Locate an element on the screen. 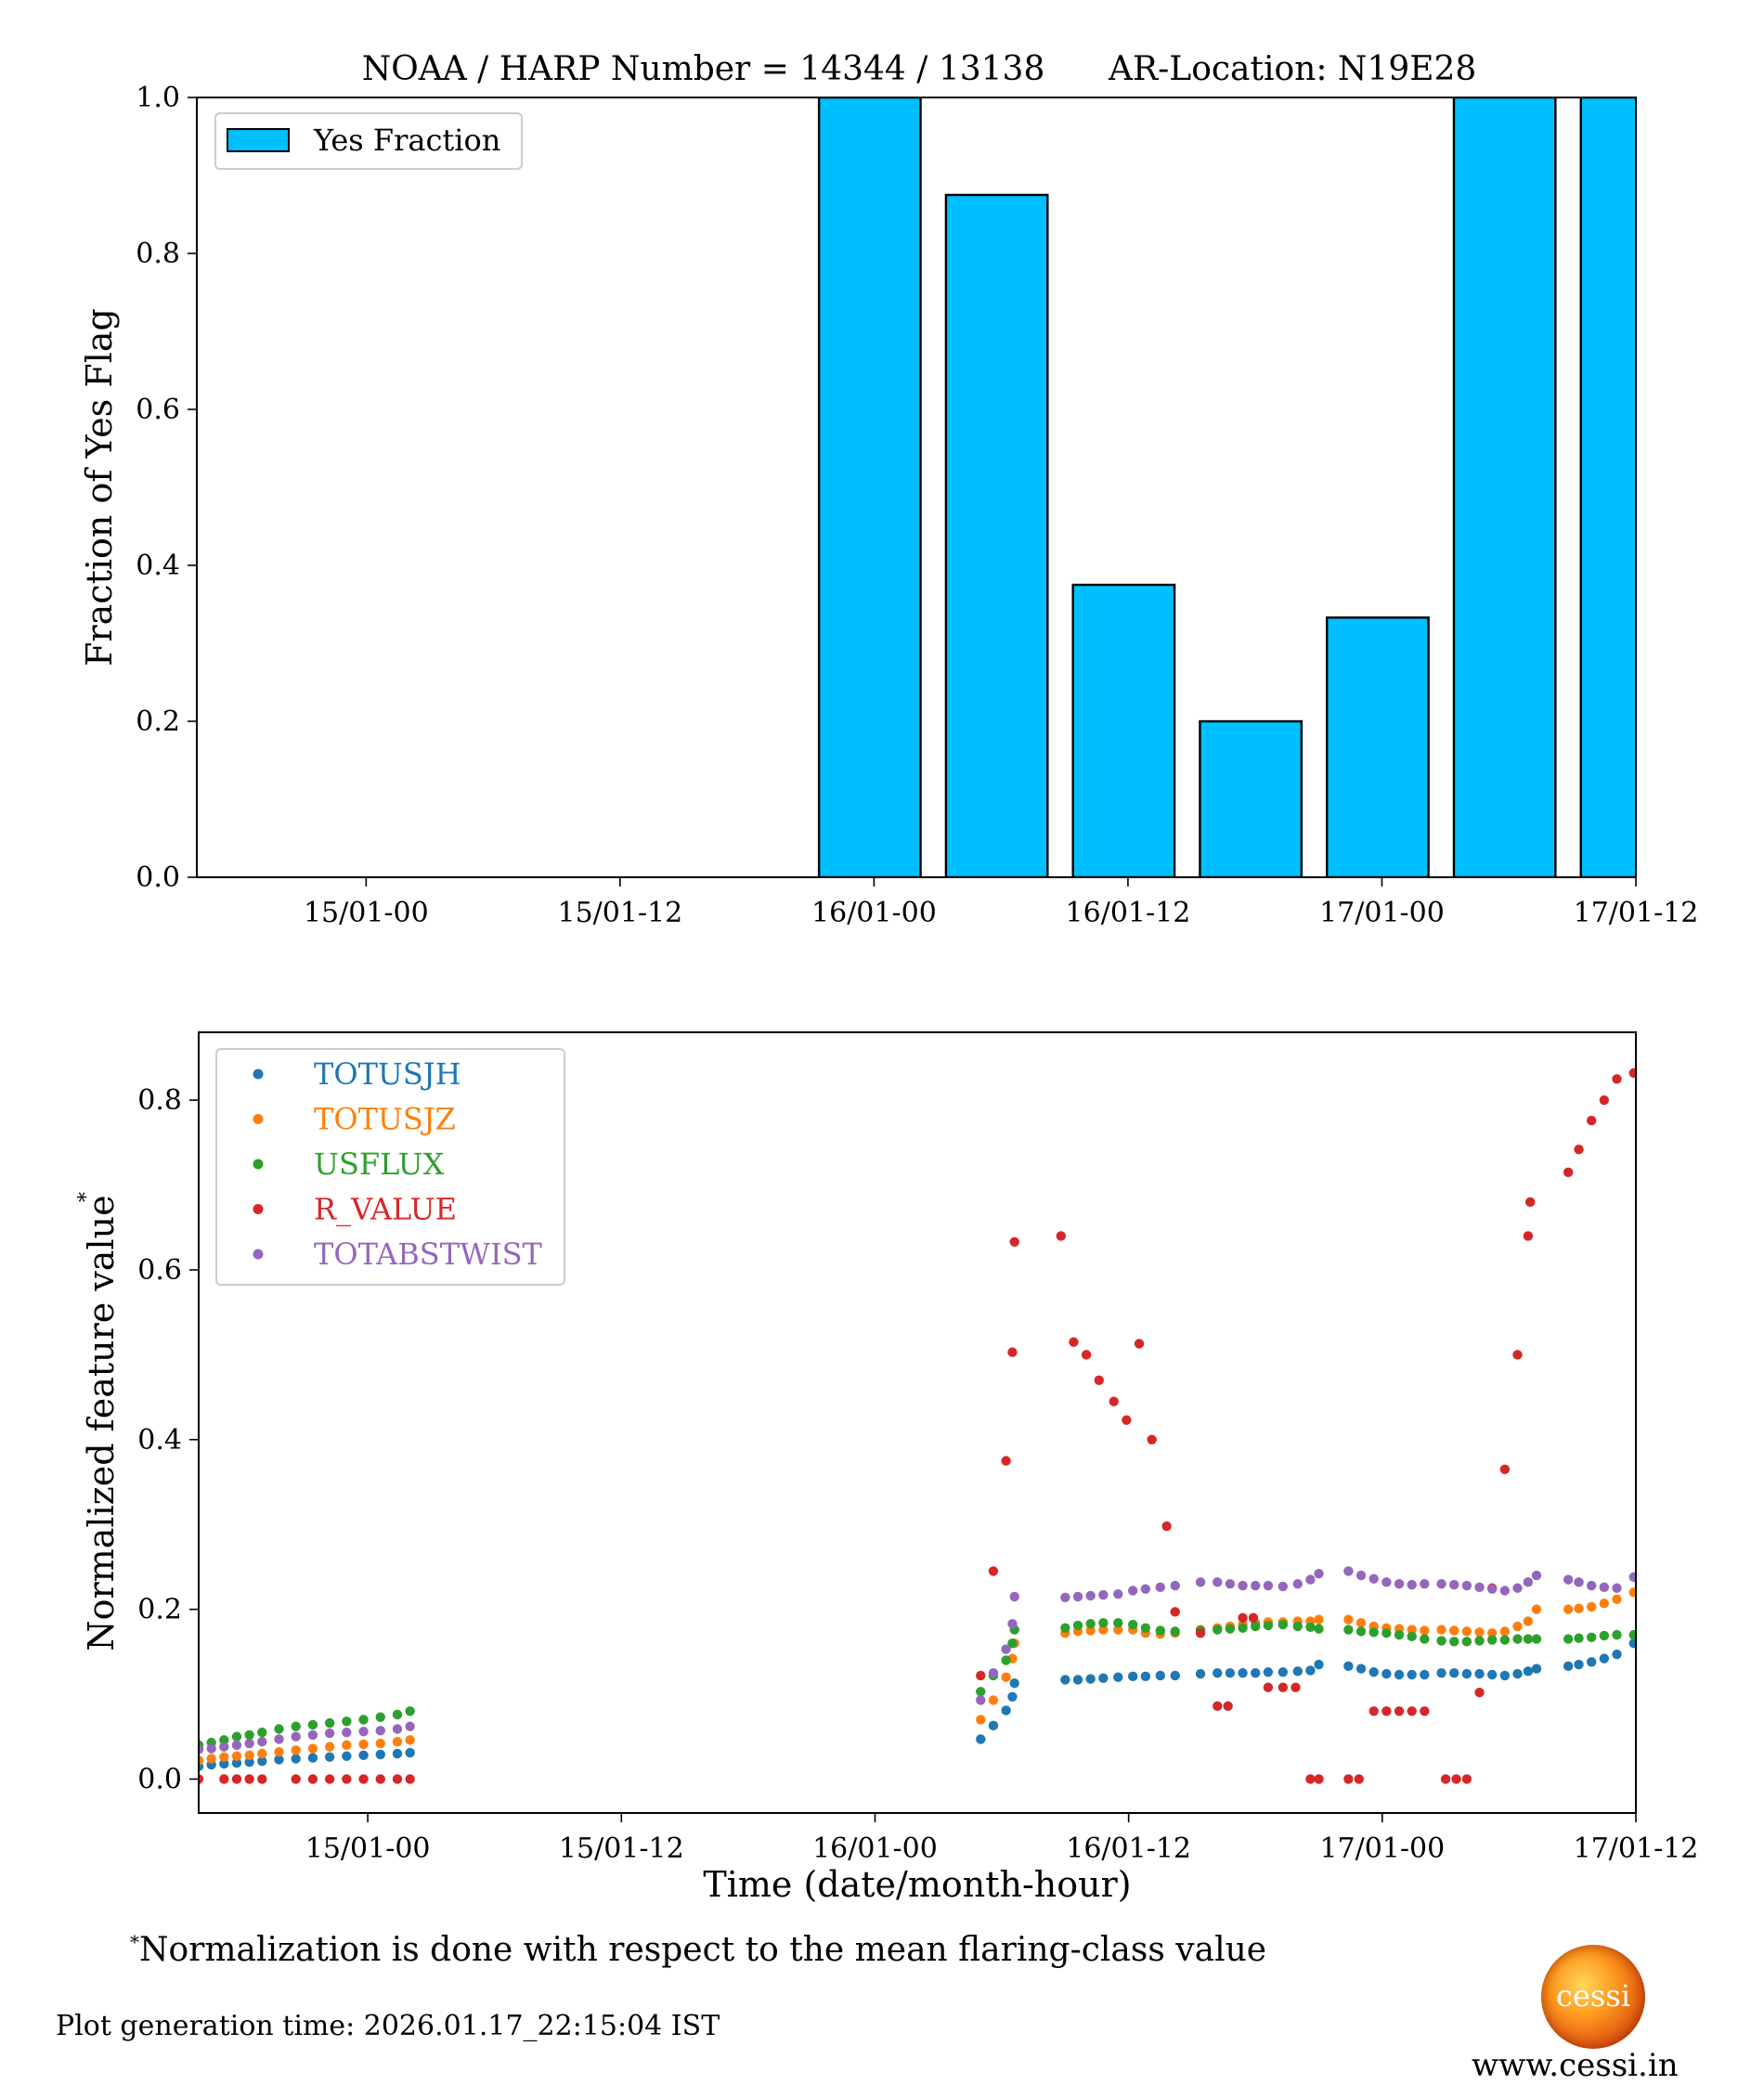  x-tick-label: 16/01-00 is located at coordinates (875, 1849).